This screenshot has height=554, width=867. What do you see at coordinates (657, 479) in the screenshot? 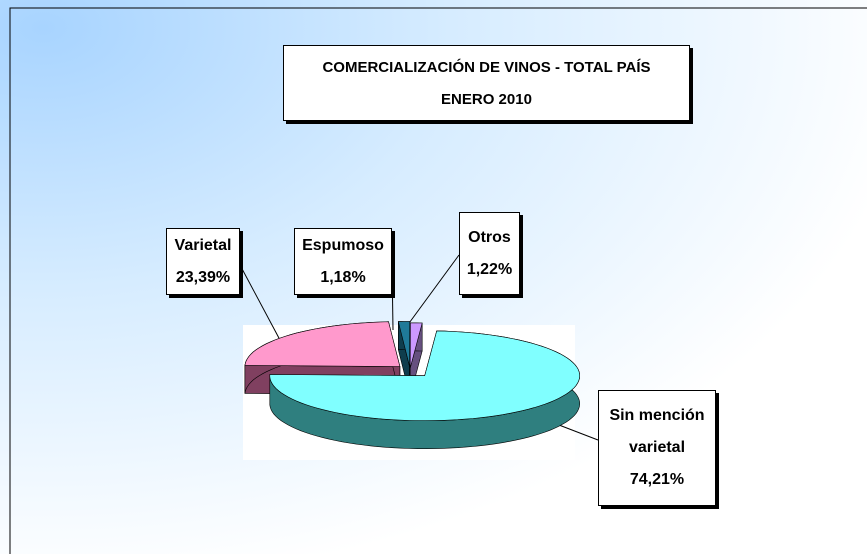
I see `label-text: 74,21%` at bounding box center [657, 479].